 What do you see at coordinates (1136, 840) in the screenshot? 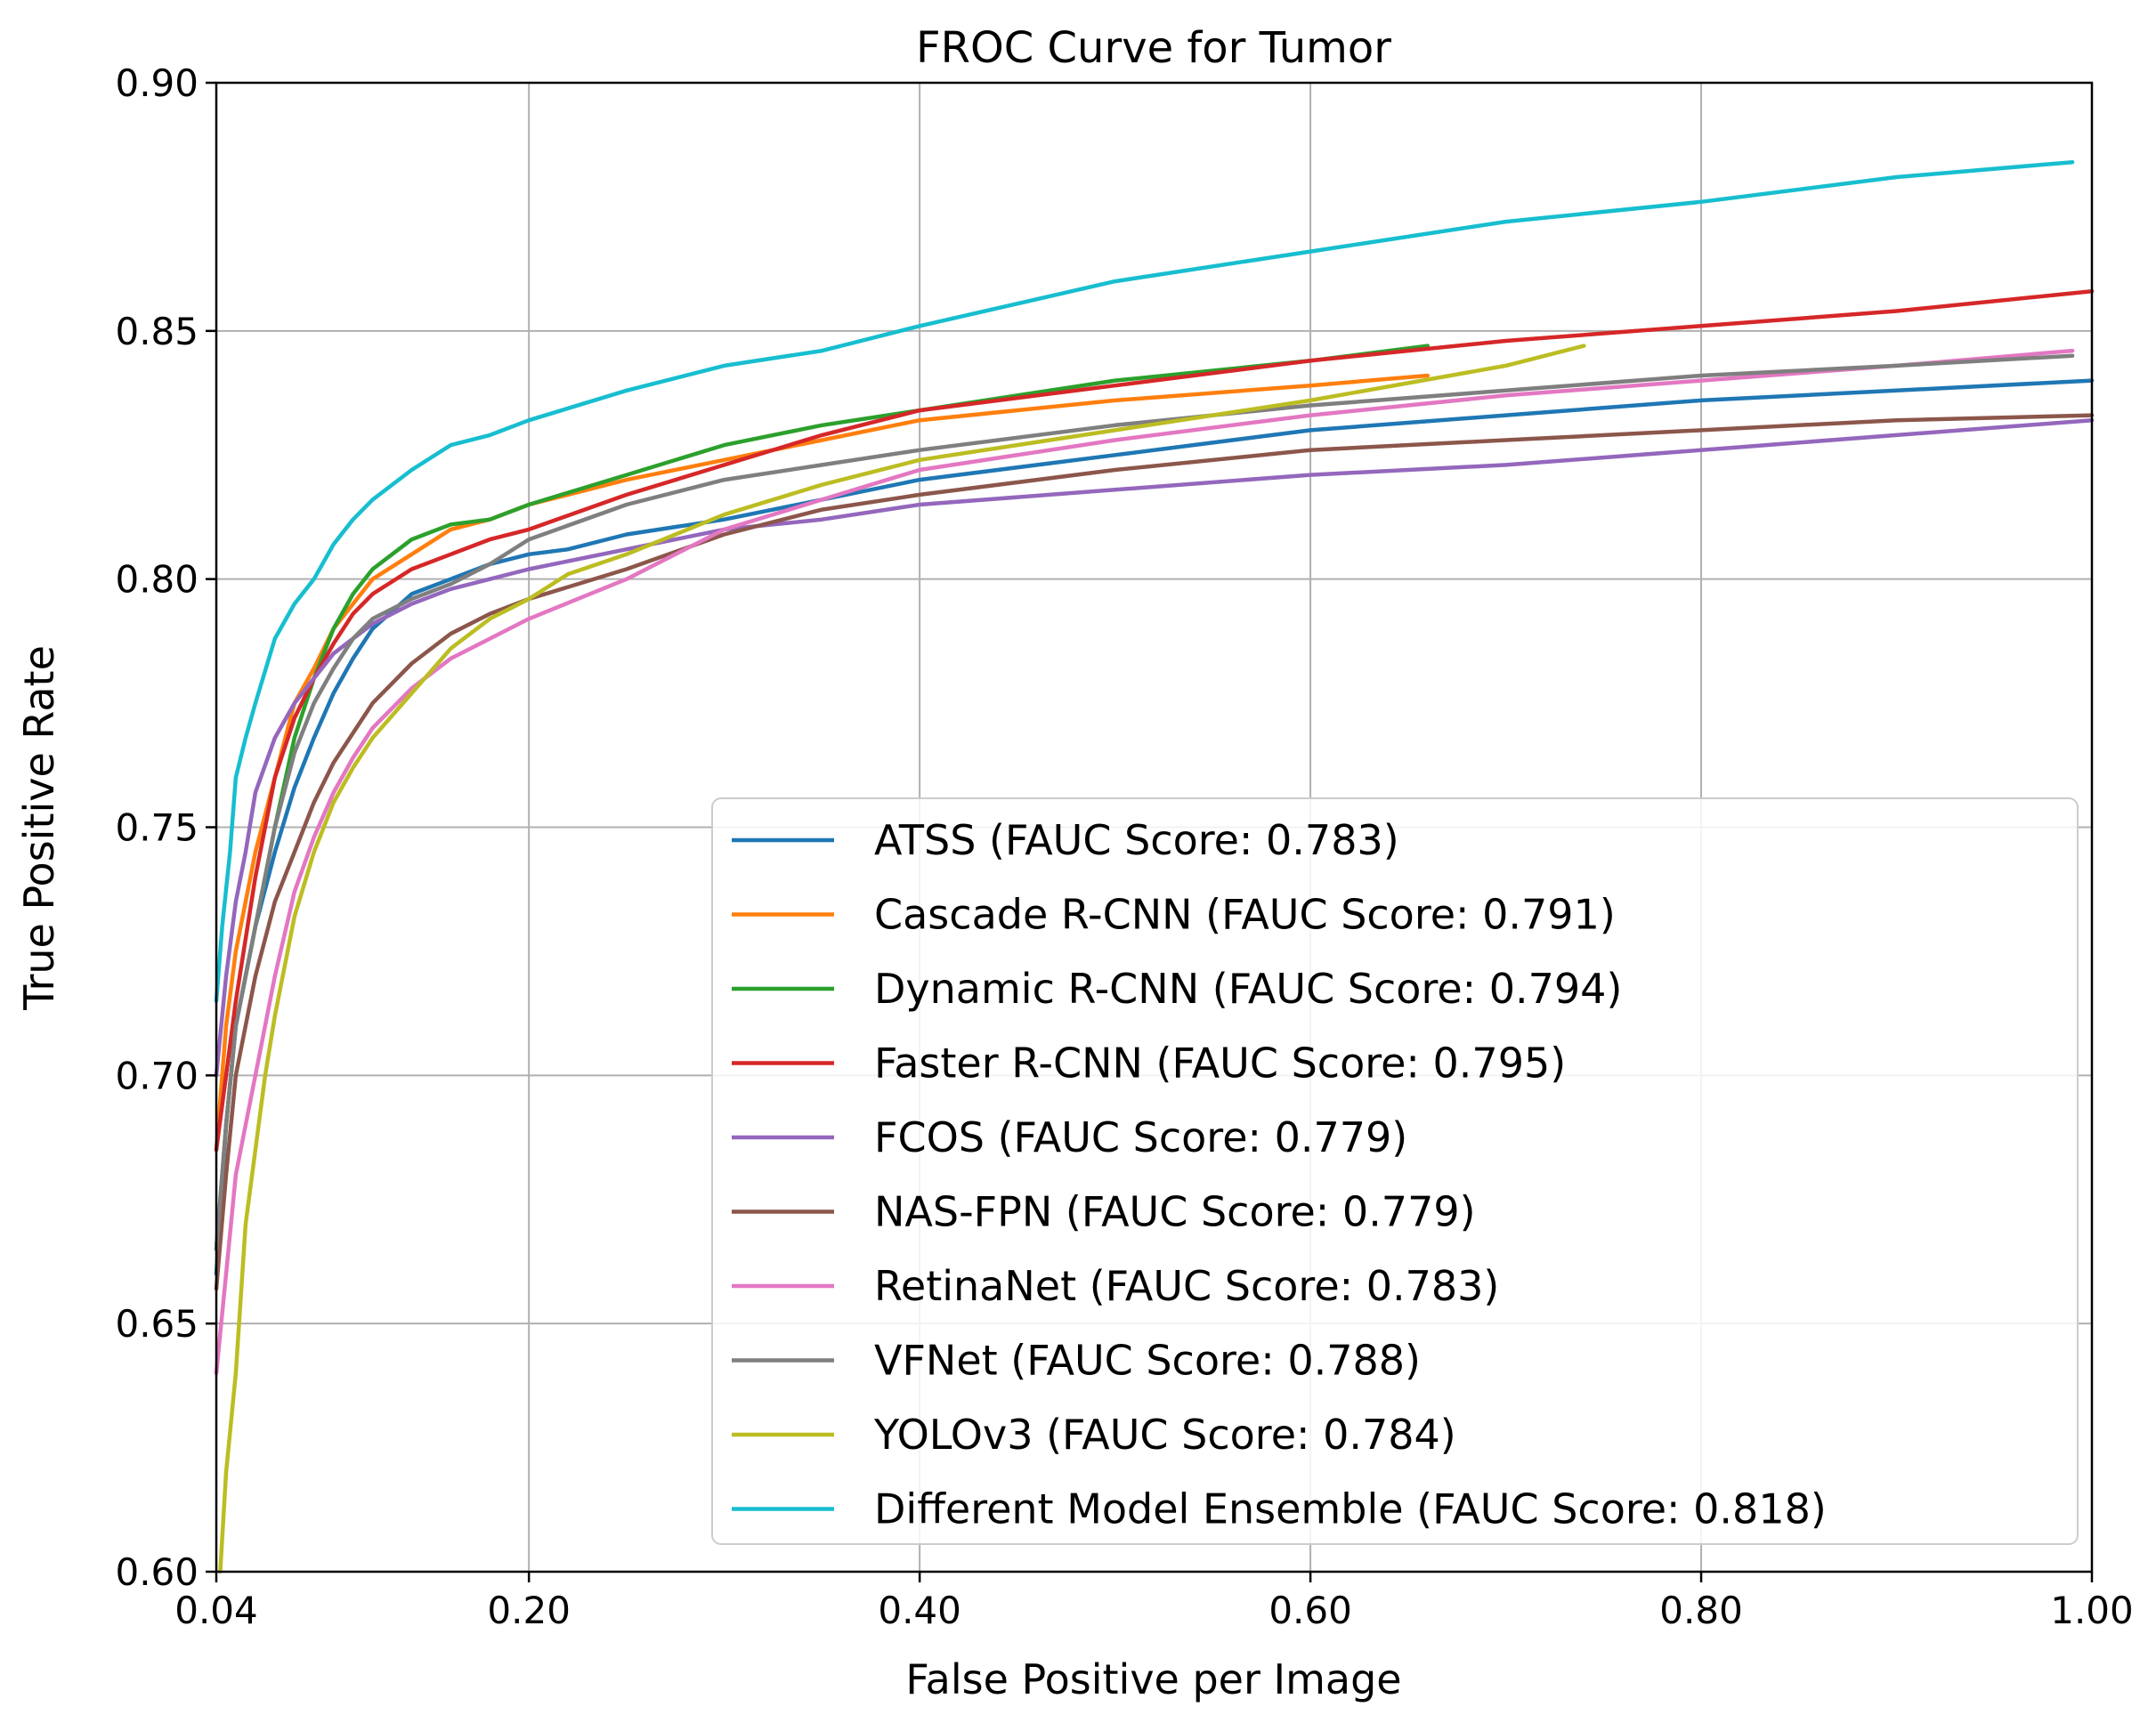
I see `legend-label: ATSS (FAUC Score: 0.783)` at bounding box center [1136, 840].